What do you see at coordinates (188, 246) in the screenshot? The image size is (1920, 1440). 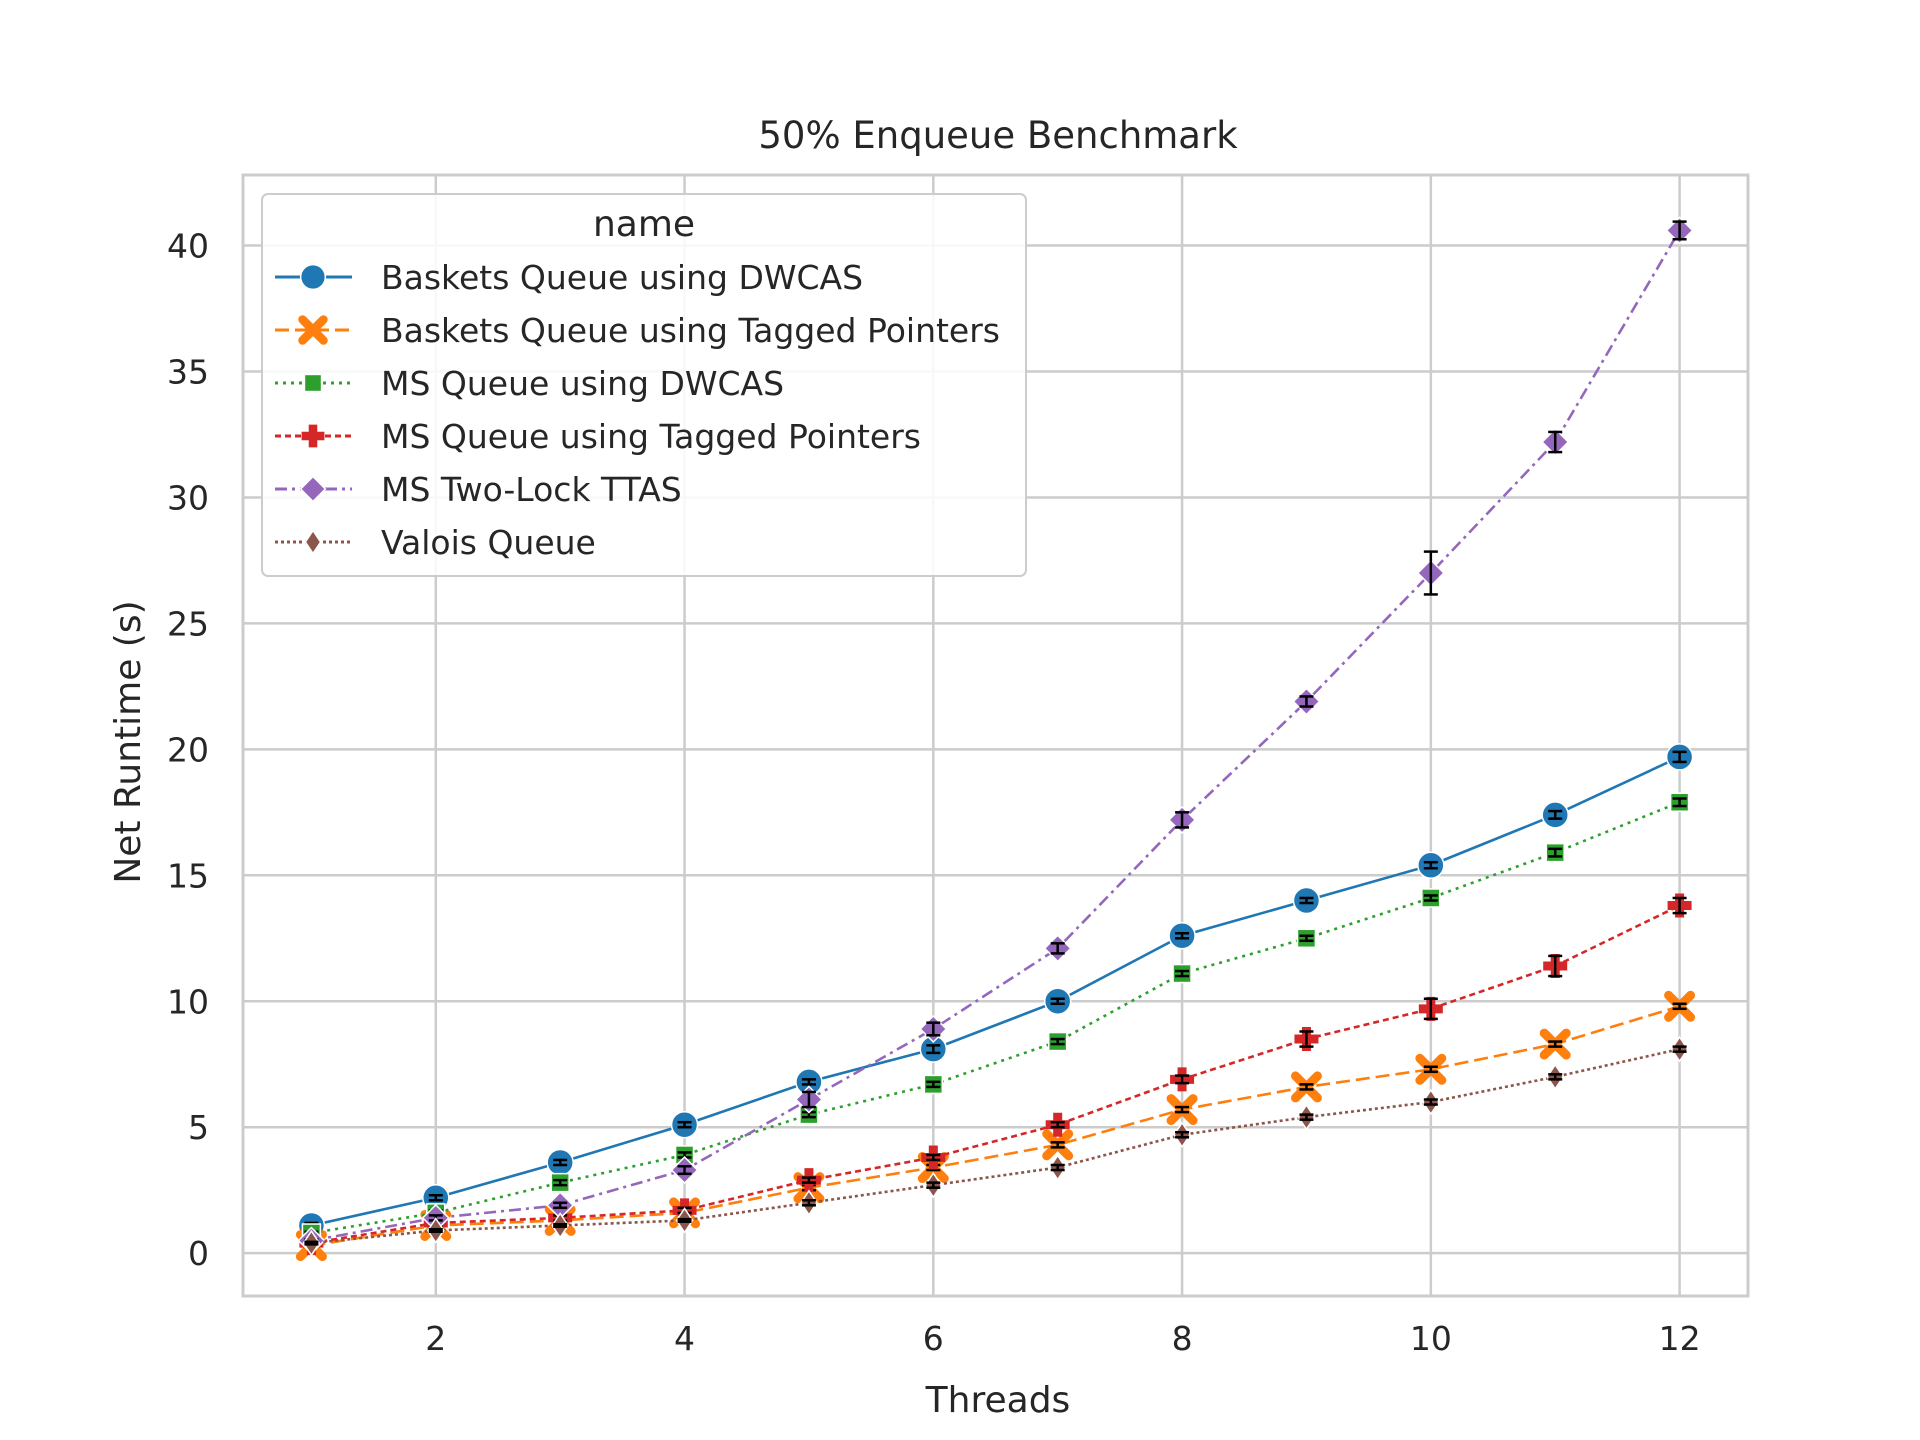 I see `y-tick-label: 40` at bounding box center [188, 246].